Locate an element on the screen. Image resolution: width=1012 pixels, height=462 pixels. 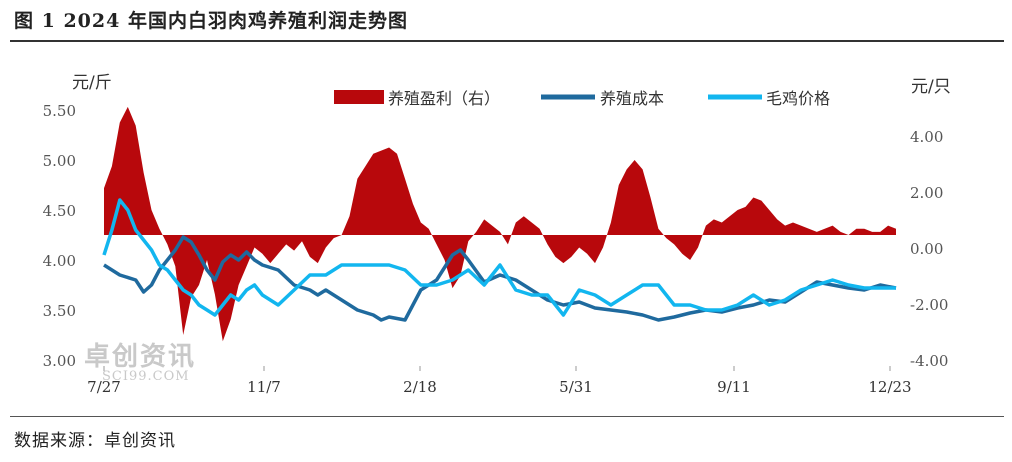
x-tick-label: 12/23 is located at coordinates (889, 387).